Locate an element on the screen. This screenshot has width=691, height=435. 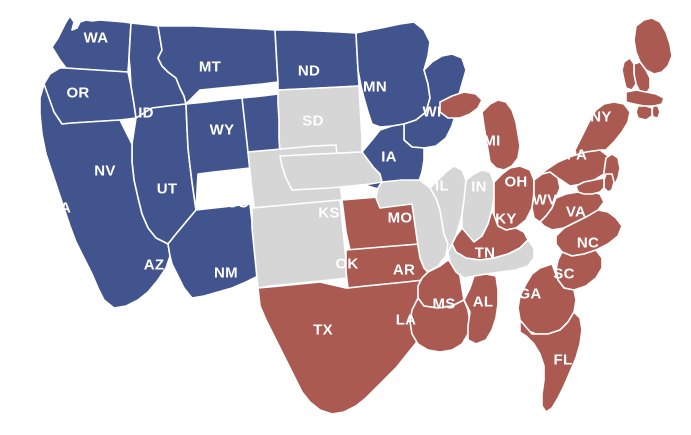
state-oh is located at coordinates (514, 198).